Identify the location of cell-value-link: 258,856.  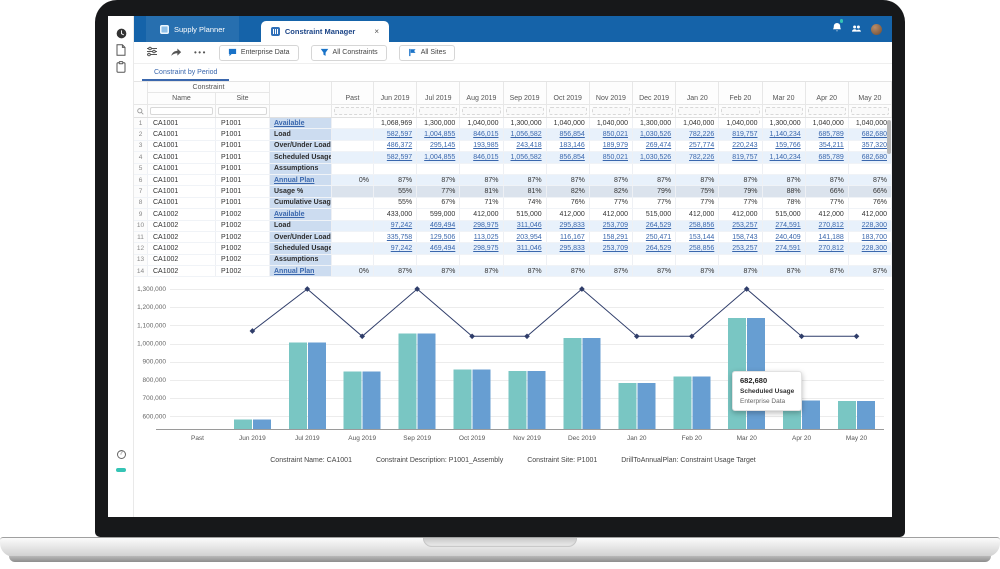
(698, 248).